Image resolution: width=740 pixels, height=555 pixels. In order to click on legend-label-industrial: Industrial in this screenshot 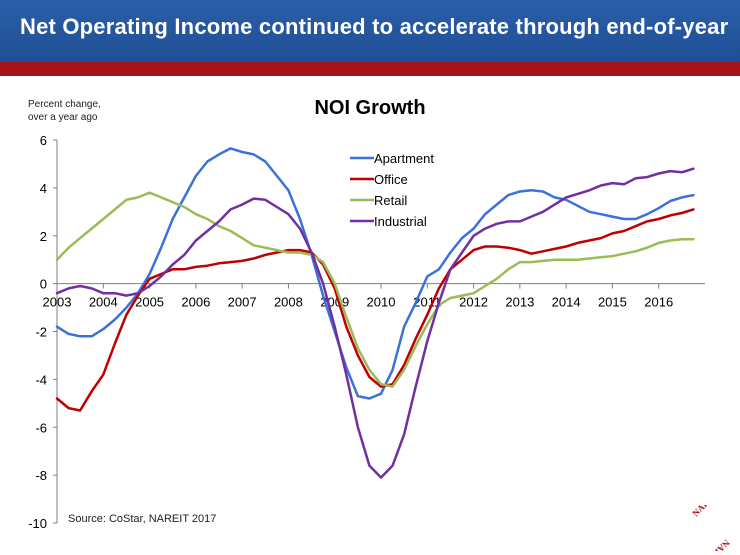, I will do `click(400, 221)`.